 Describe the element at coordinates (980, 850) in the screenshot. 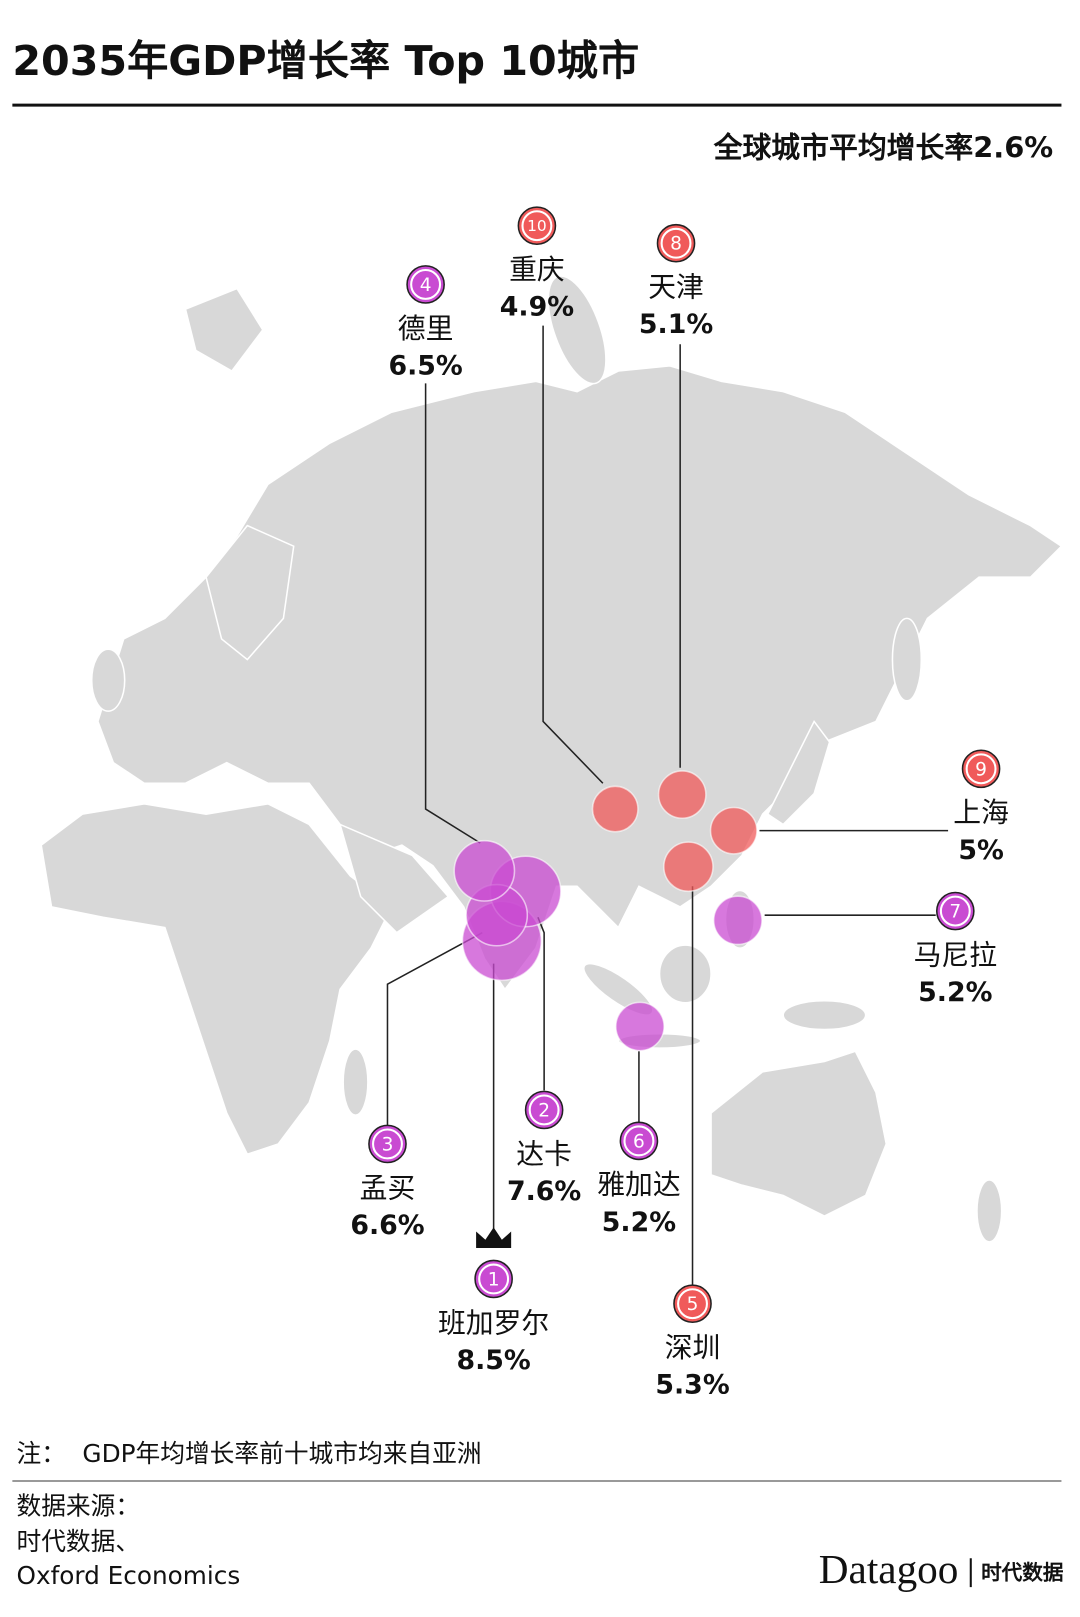

I see `city-growth: 5%` at that location.